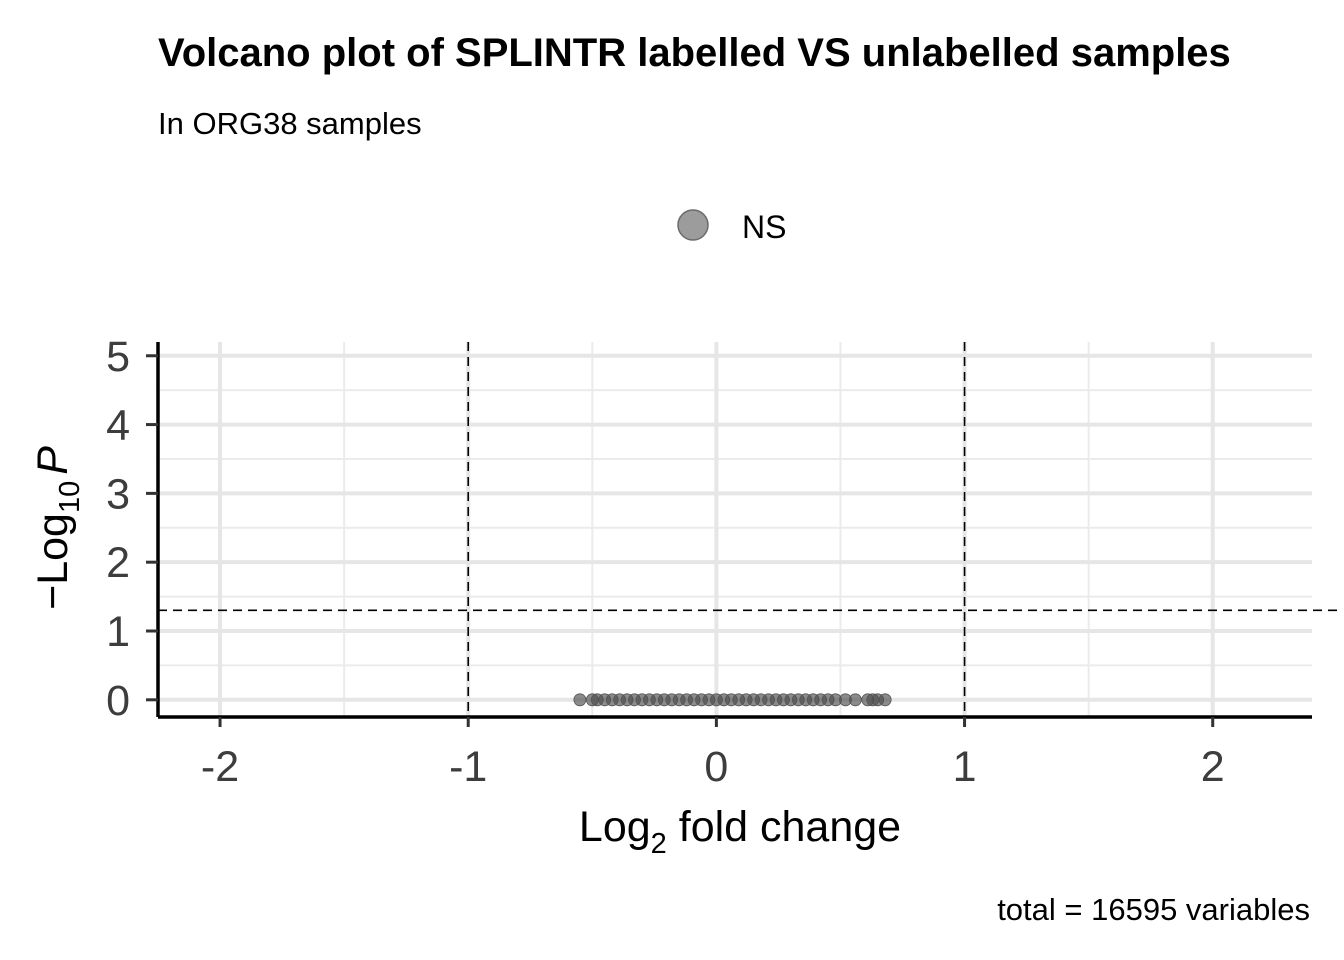  What do you see at coordinates (732, 700) in the screenshot?
I see `data-points` at bounding box center [732, 700].